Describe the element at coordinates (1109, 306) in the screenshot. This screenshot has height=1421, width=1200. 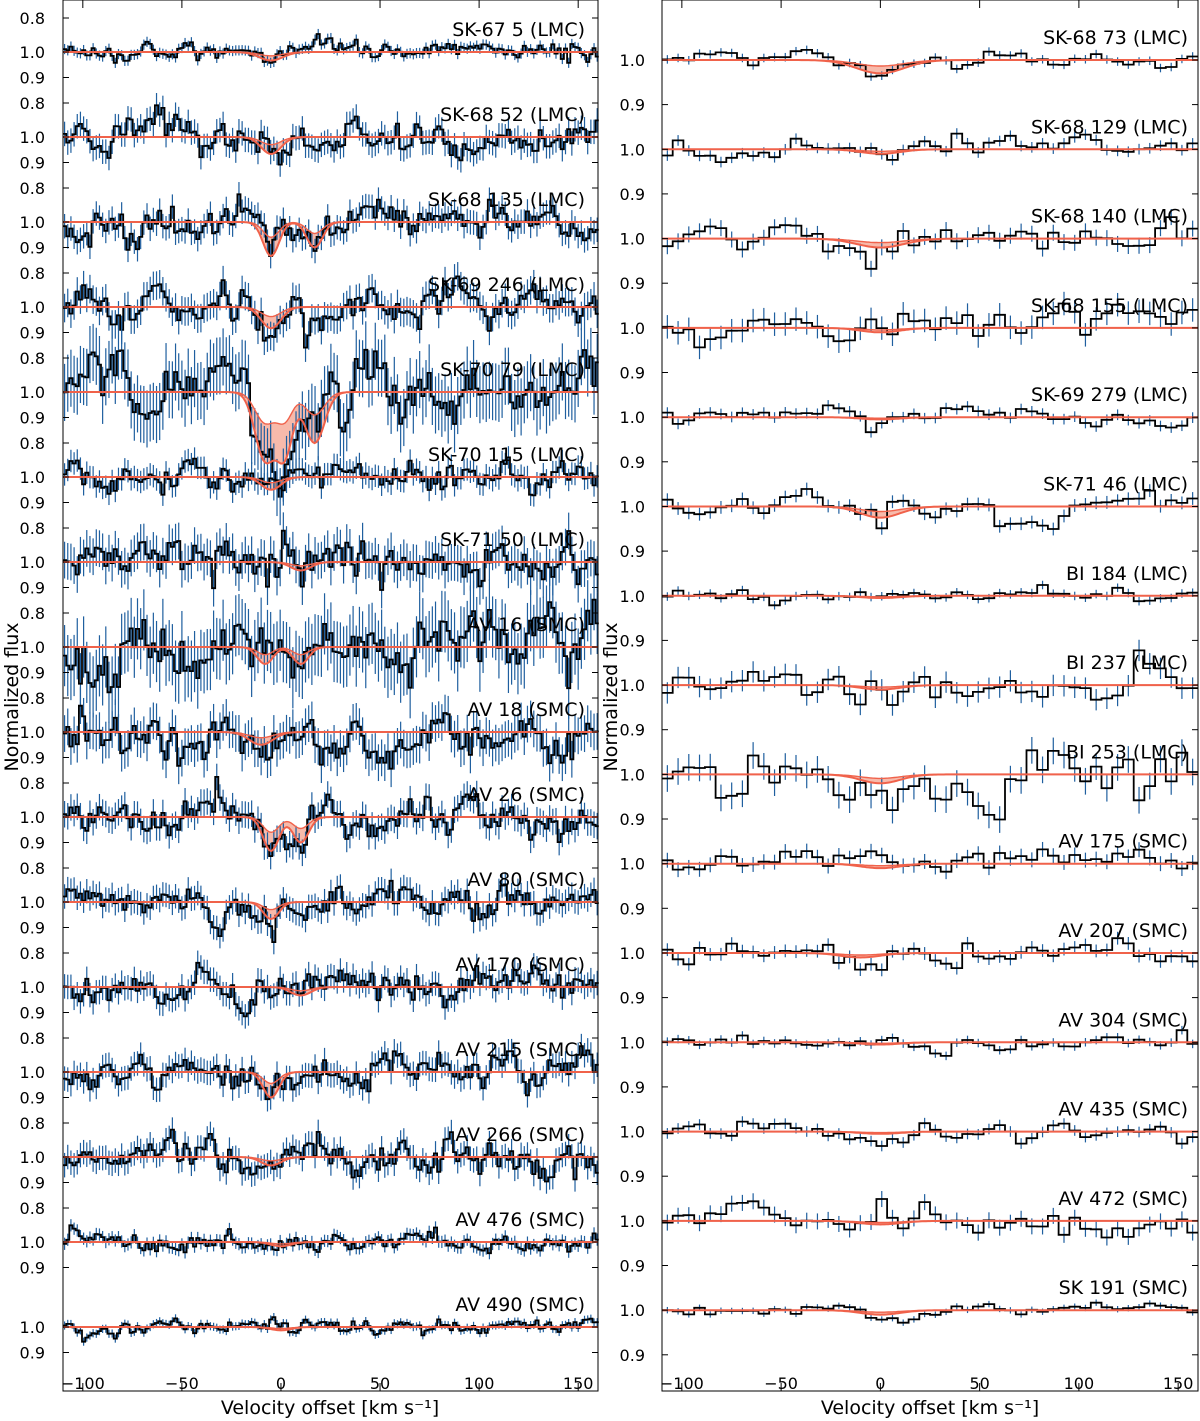
I see `panel-title: SK-68 155 (LMC)` at that location.